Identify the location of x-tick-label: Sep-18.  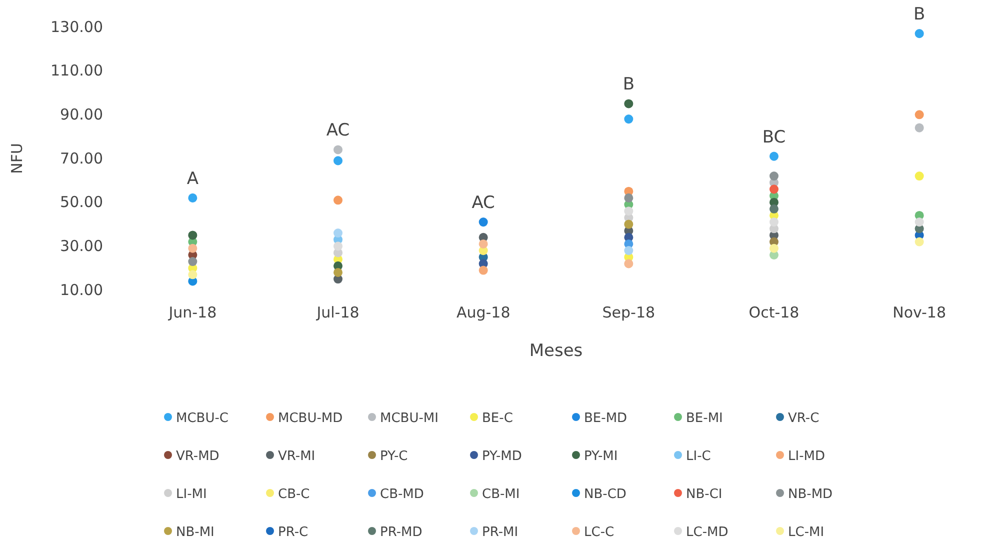
(629, 313).